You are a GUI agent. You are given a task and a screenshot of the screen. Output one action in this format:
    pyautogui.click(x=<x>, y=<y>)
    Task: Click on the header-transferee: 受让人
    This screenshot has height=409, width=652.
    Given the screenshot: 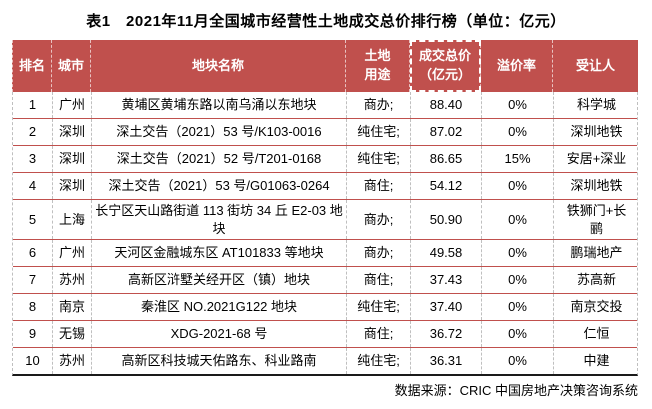 What is the action you would take?
    pyautogui.click(x=595, y=65)
    